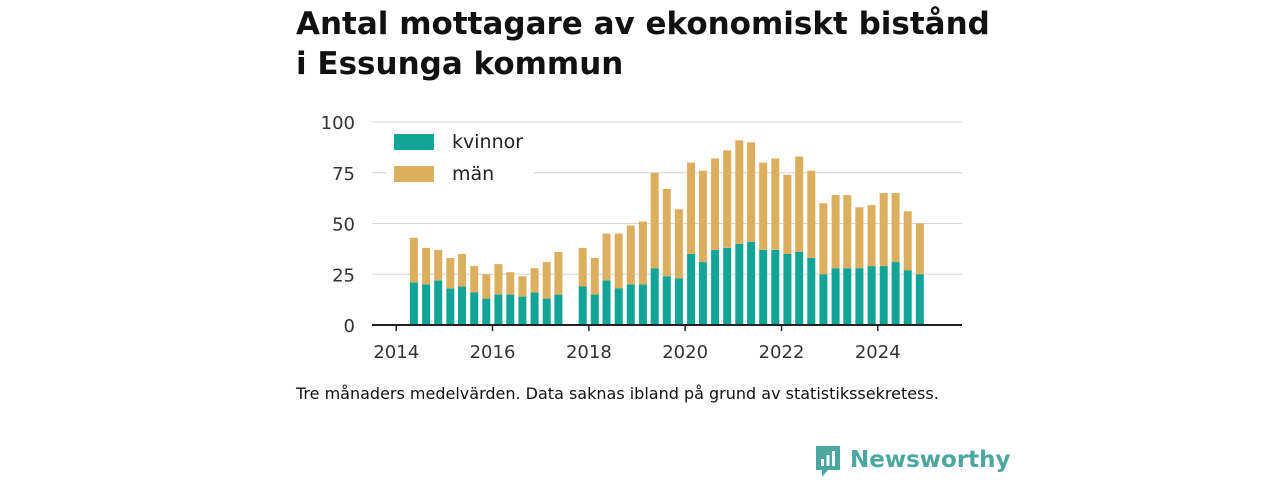  Describe the element at coordinates (460, 64) in the screenshot. I see `title-line-2: i Essunga kommun` at that location.